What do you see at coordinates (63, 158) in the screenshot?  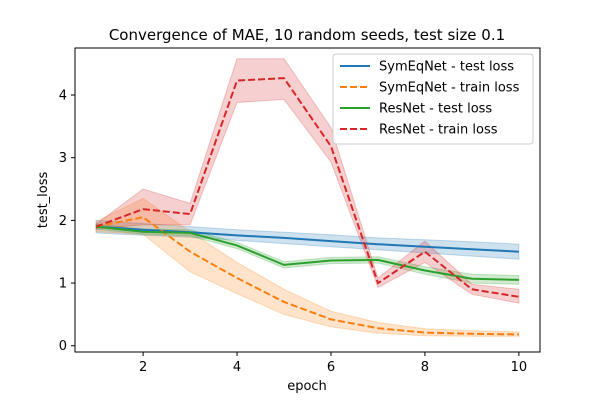 I see `y-tick-label: 3` at bounding box center [63, 158].